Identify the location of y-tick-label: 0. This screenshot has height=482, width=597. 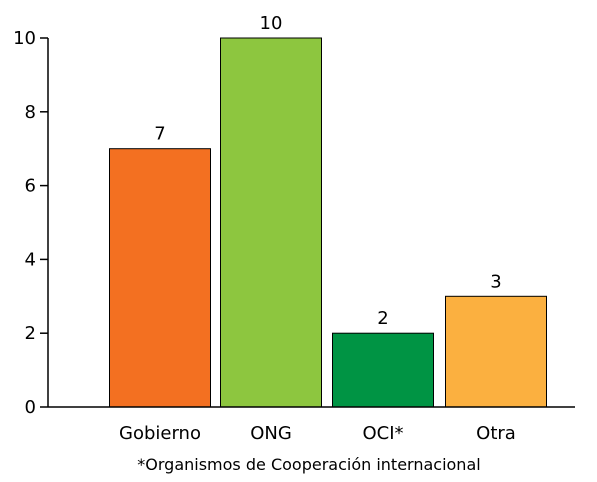
(30, 407).